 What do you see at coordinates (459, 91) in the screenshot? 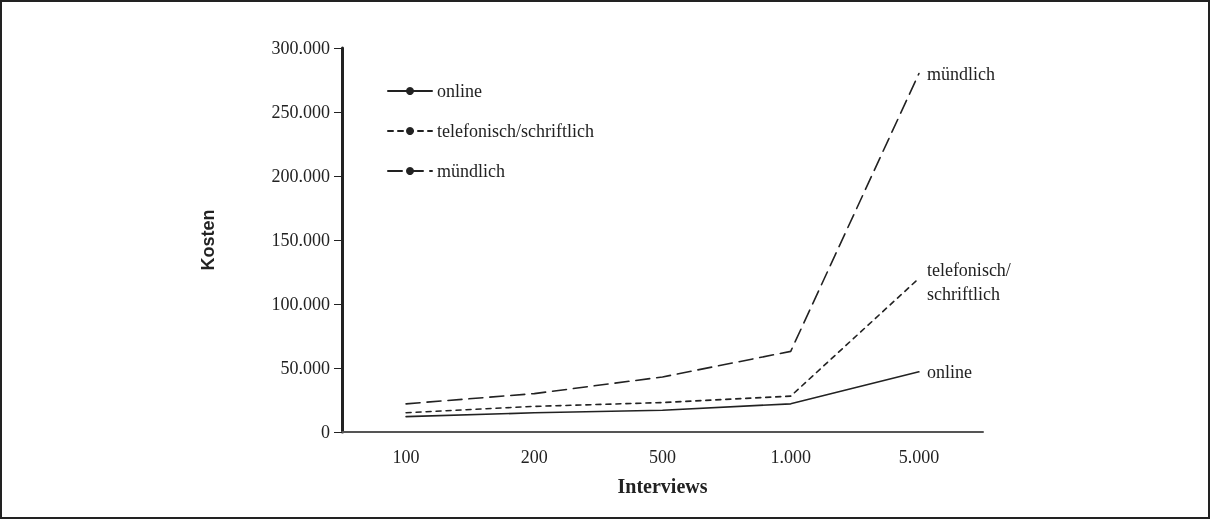
I see `legend-label: online` at bounding box center [459, 91].